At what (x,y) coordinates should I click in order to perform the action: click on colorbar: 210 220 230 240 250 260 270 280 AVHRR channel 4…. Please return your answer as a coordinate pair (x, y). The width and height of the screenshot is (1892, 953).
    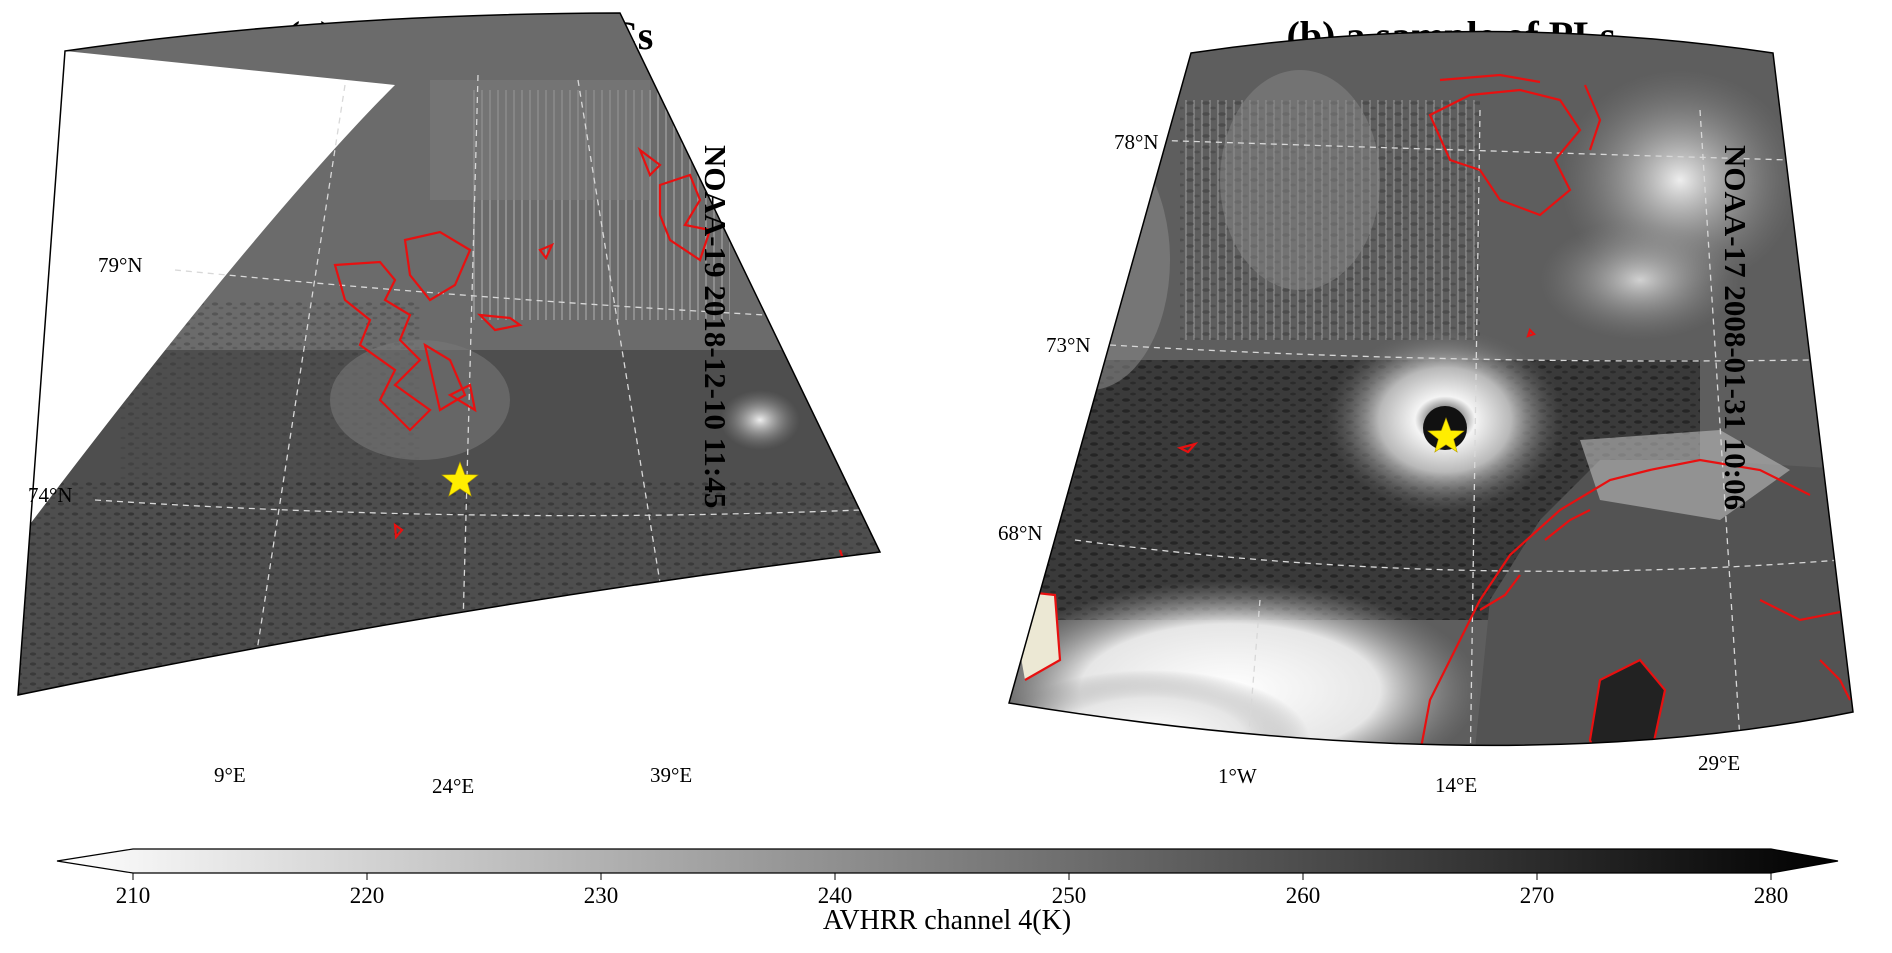
    Looking at the image, I should click on (947, 892).